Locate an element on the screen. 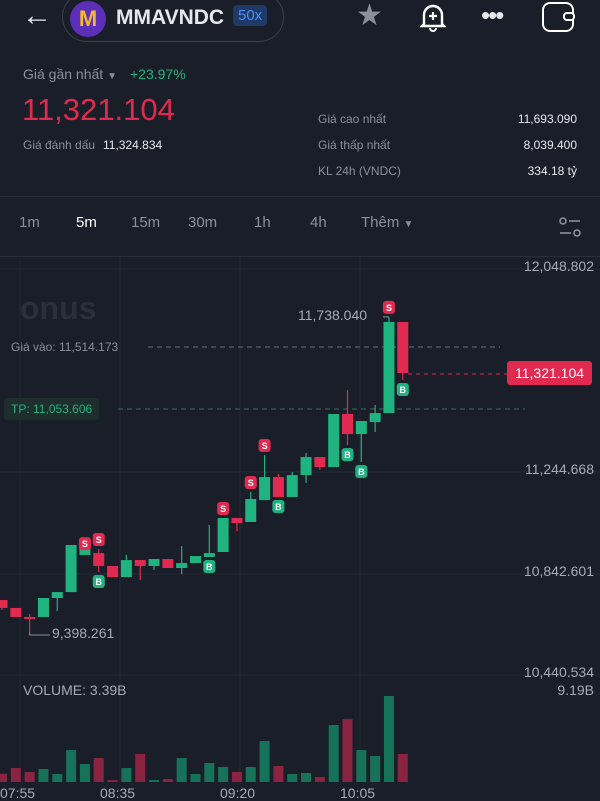 The width and height of the screenshot is (600, 801). symbol-selector is located at coordinates (173, 21).